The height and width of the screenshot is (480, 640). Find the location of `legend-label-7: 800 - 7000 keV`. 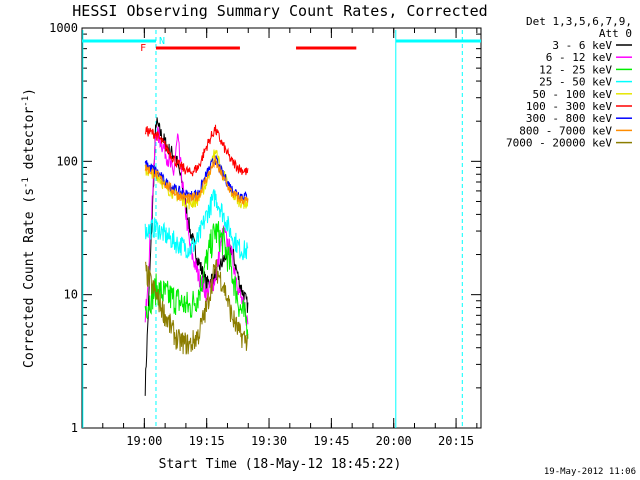

legend-label-7: 800 - 7000 keV is located at coordinates (565, 130).